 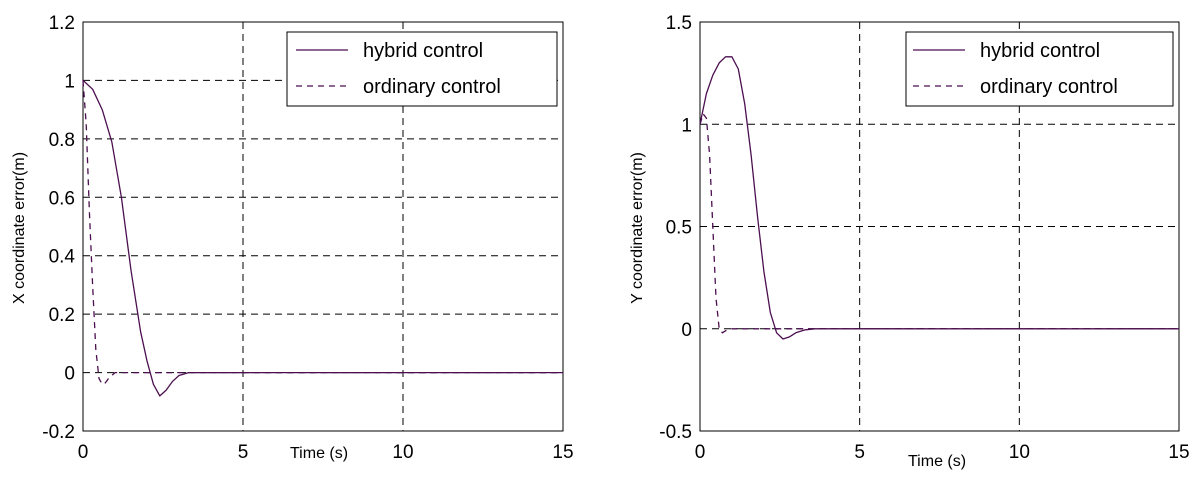 What do you see at coordinates (62, 140) in the screenshot?
I see `y-tick-label: 0.8` at bounding box center [62, 140].